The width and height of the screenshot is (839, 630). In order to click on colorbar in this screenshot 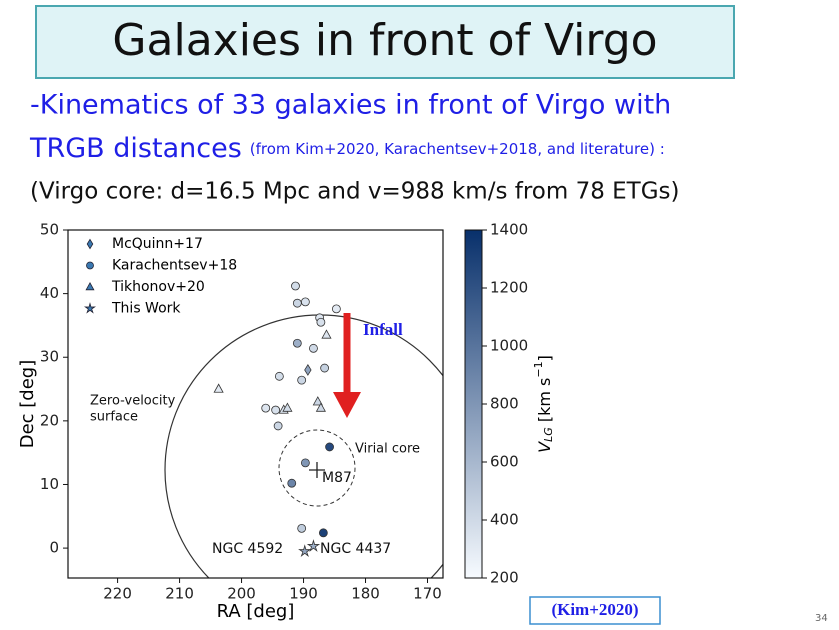, I will do `click(473, 404)`.